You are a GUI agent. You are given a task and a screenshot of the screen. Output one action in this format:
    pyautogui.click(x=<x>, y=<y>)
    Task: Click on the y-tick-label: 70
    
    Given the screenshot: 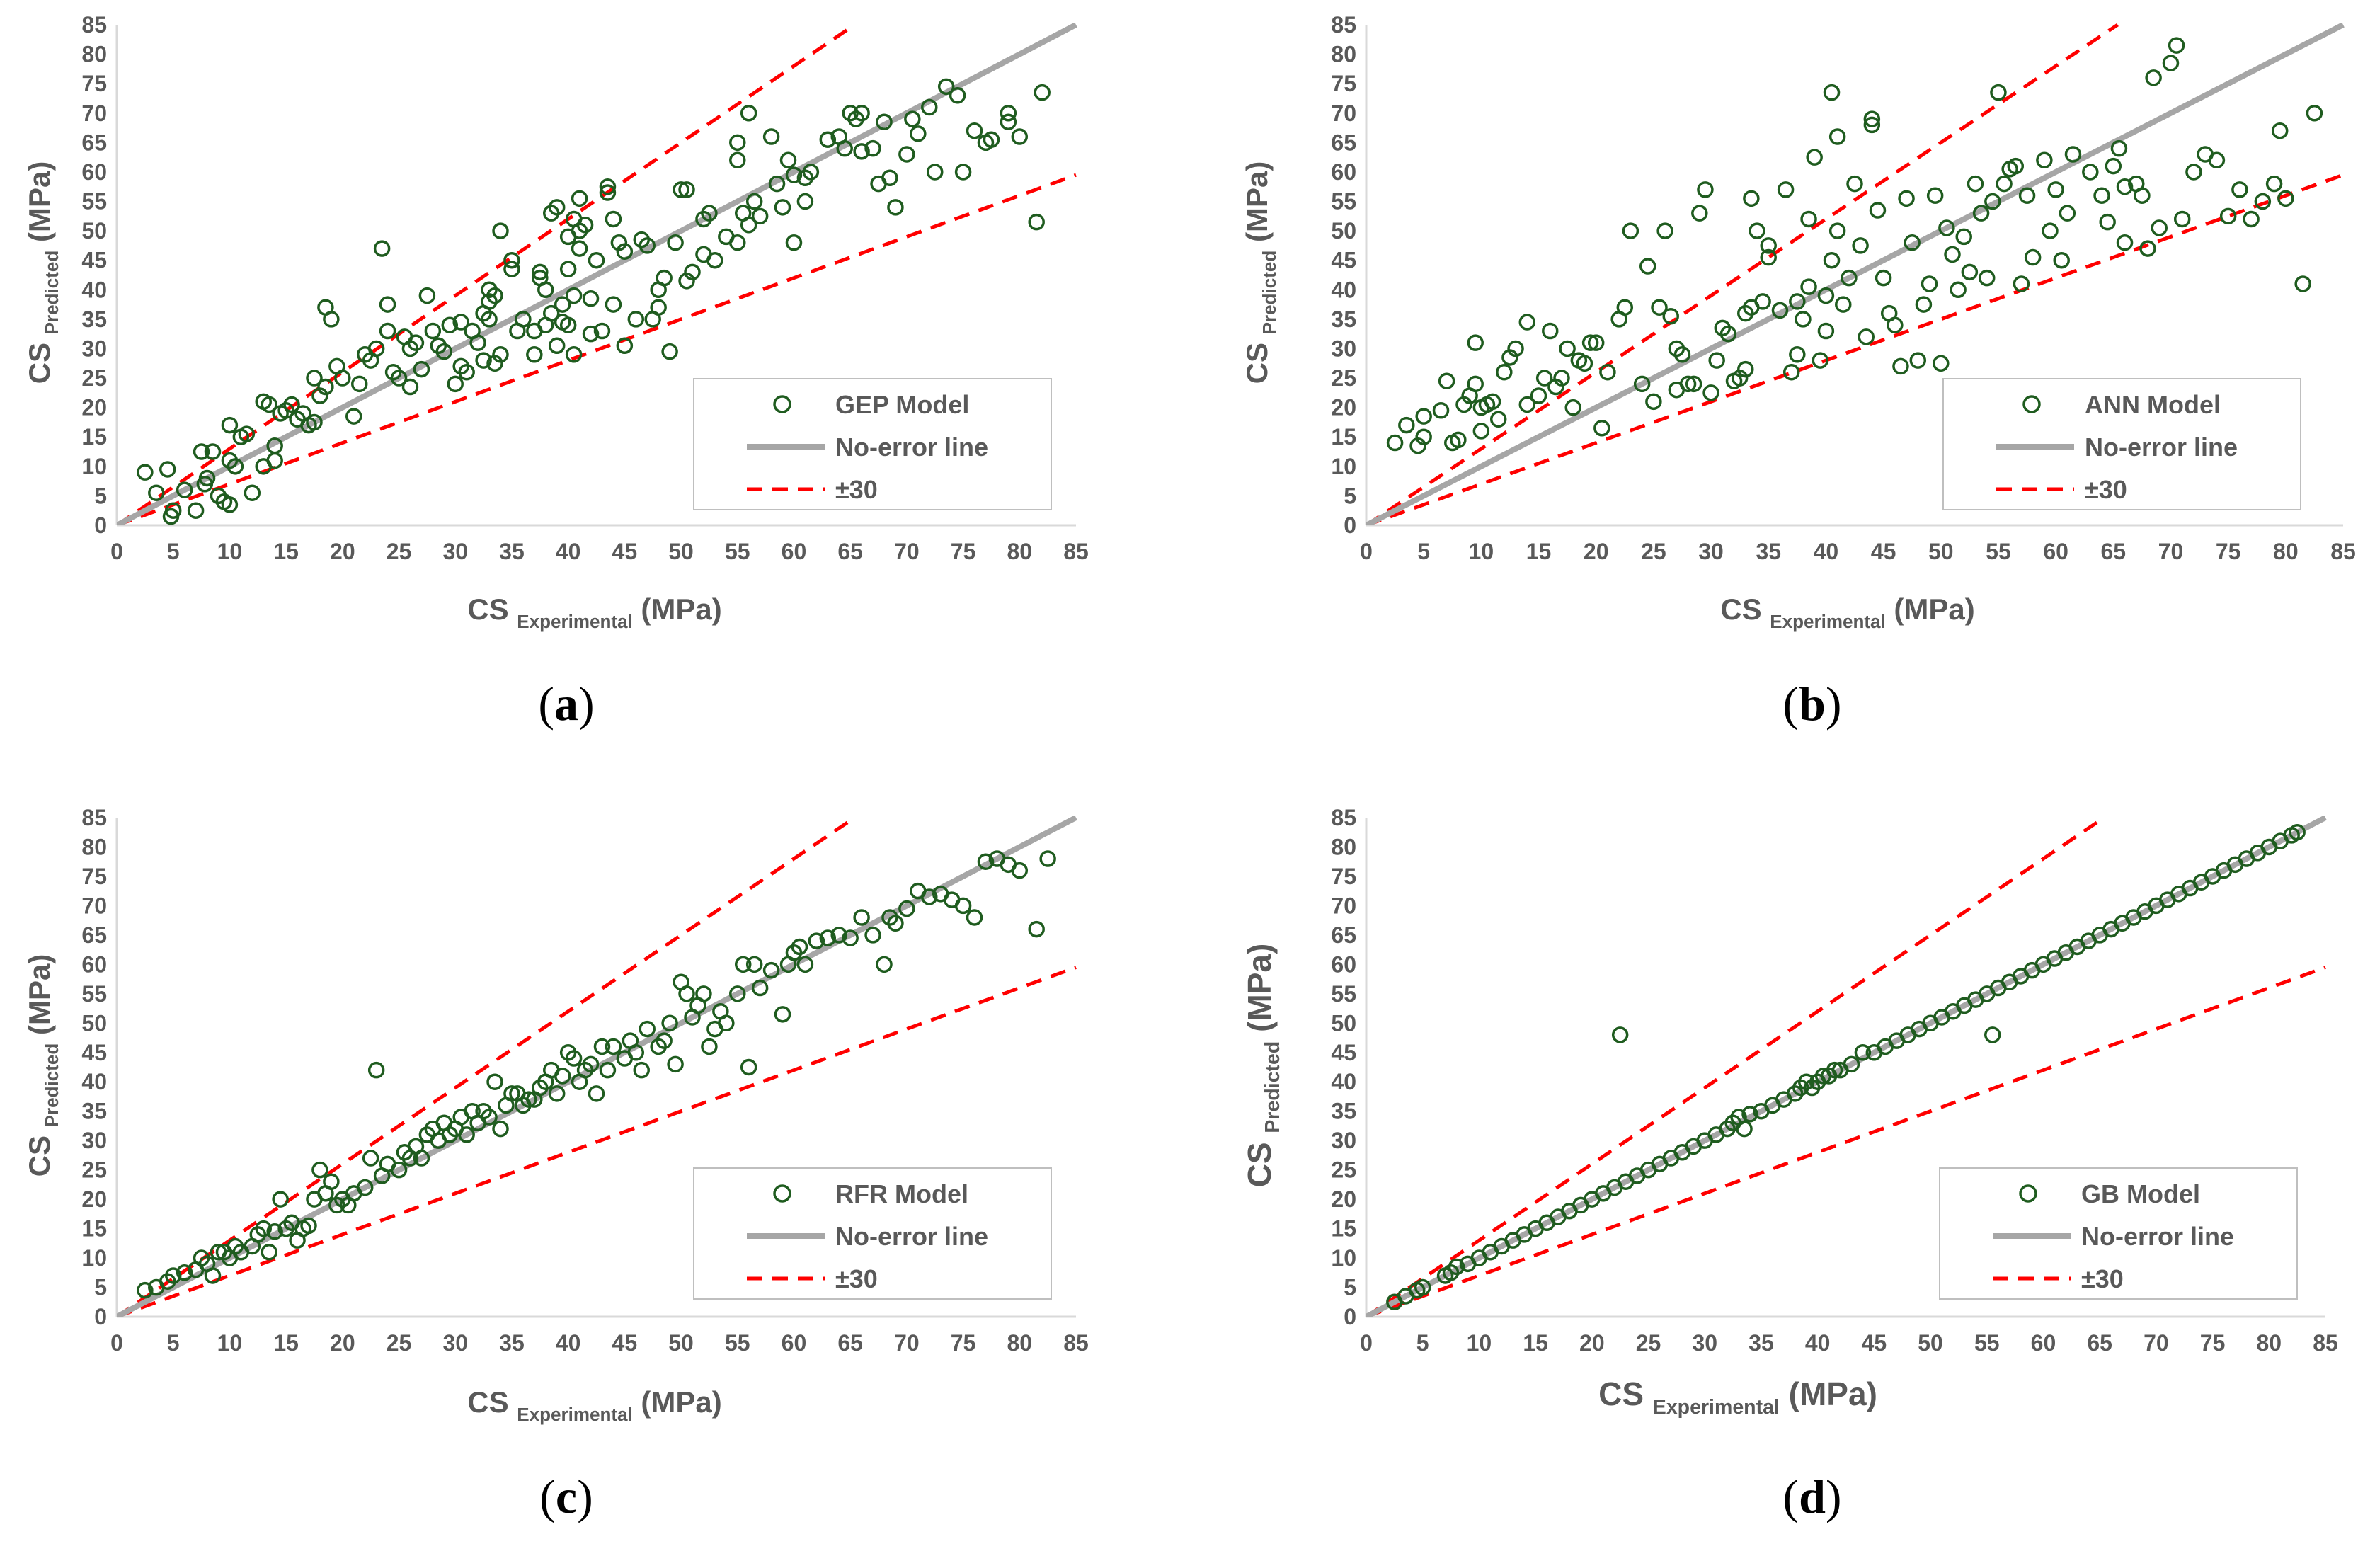 What is the action you would take?
    pyautogui.click(x=1343, y=905)
    